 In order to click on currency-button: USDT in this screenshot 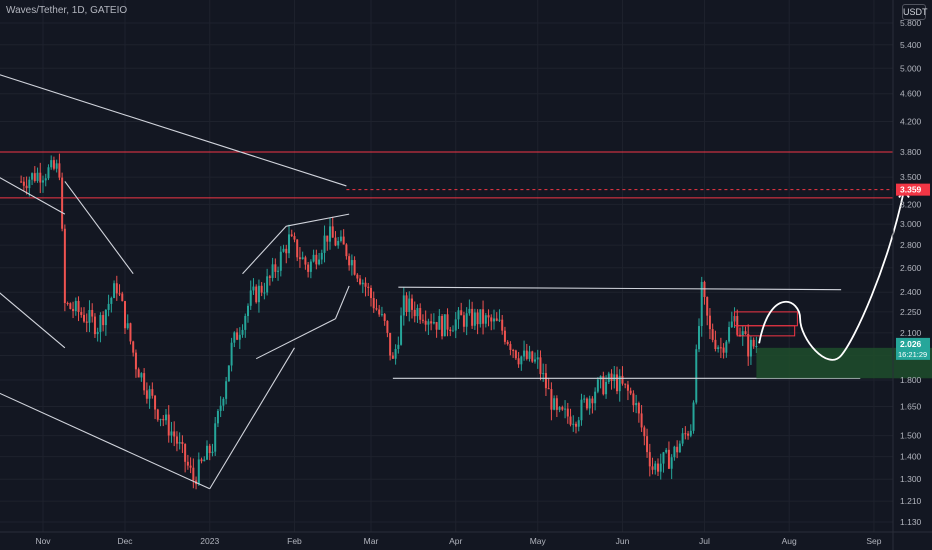, I will do `click(915, 12)`.